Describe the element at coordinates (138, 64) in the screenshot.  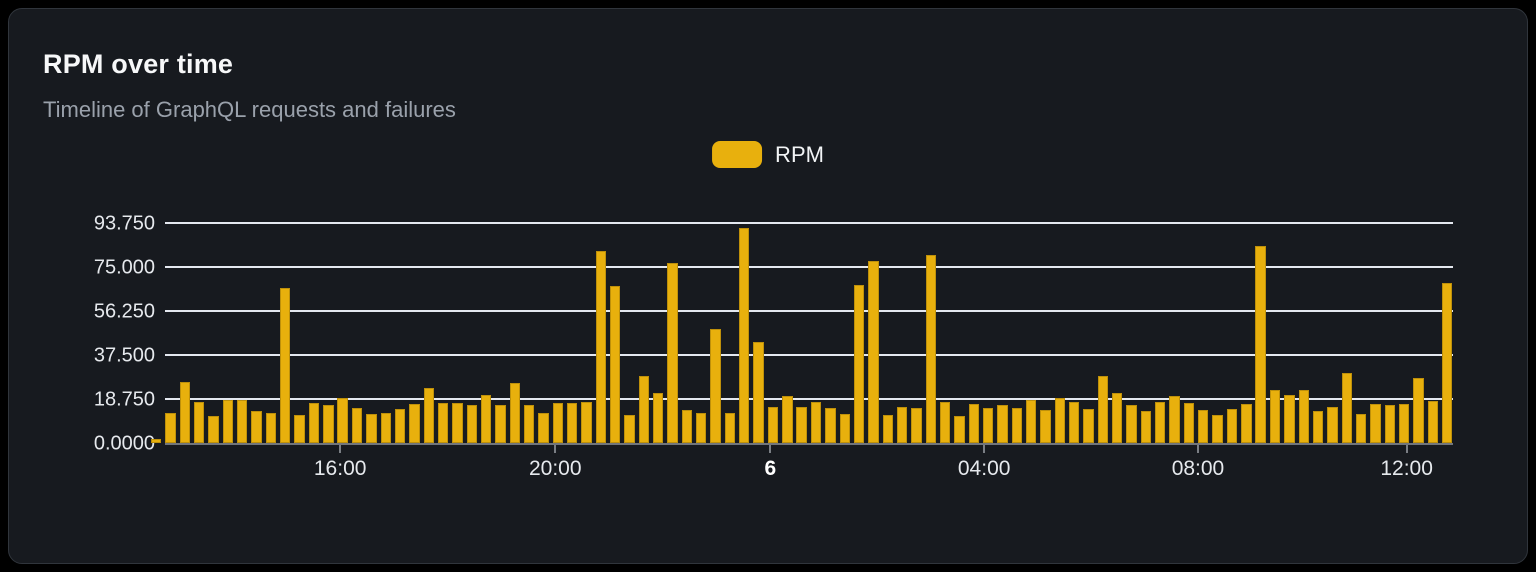
I see `chart-title: RPM over time` at that location.